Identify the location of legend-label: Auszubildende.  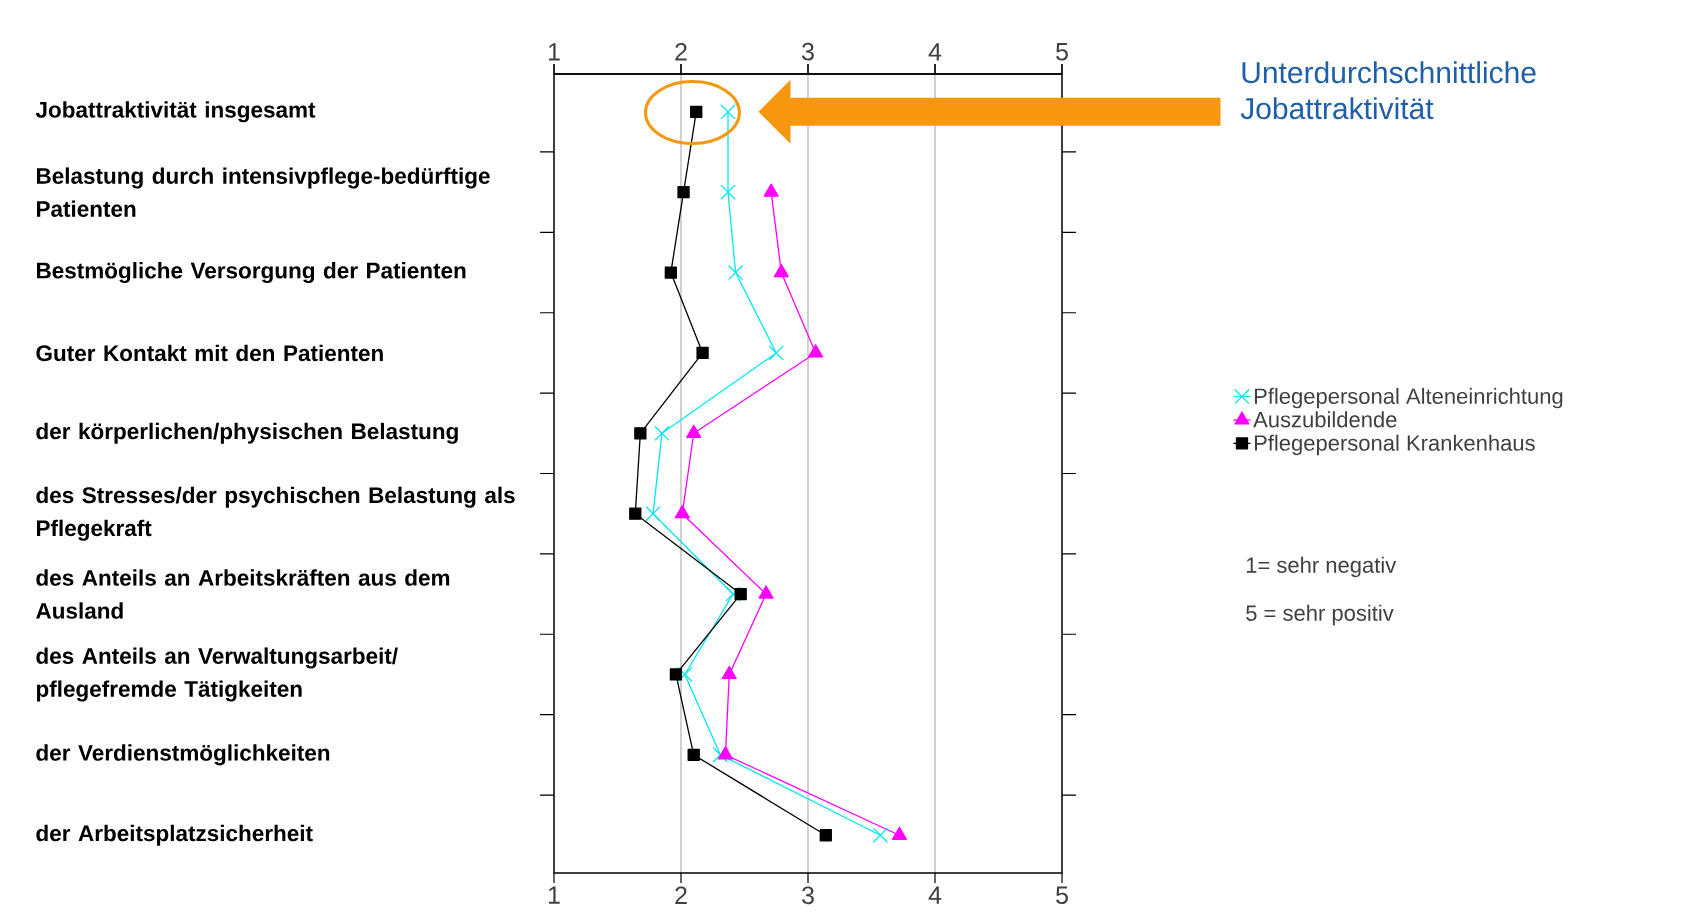
(1325, 419).